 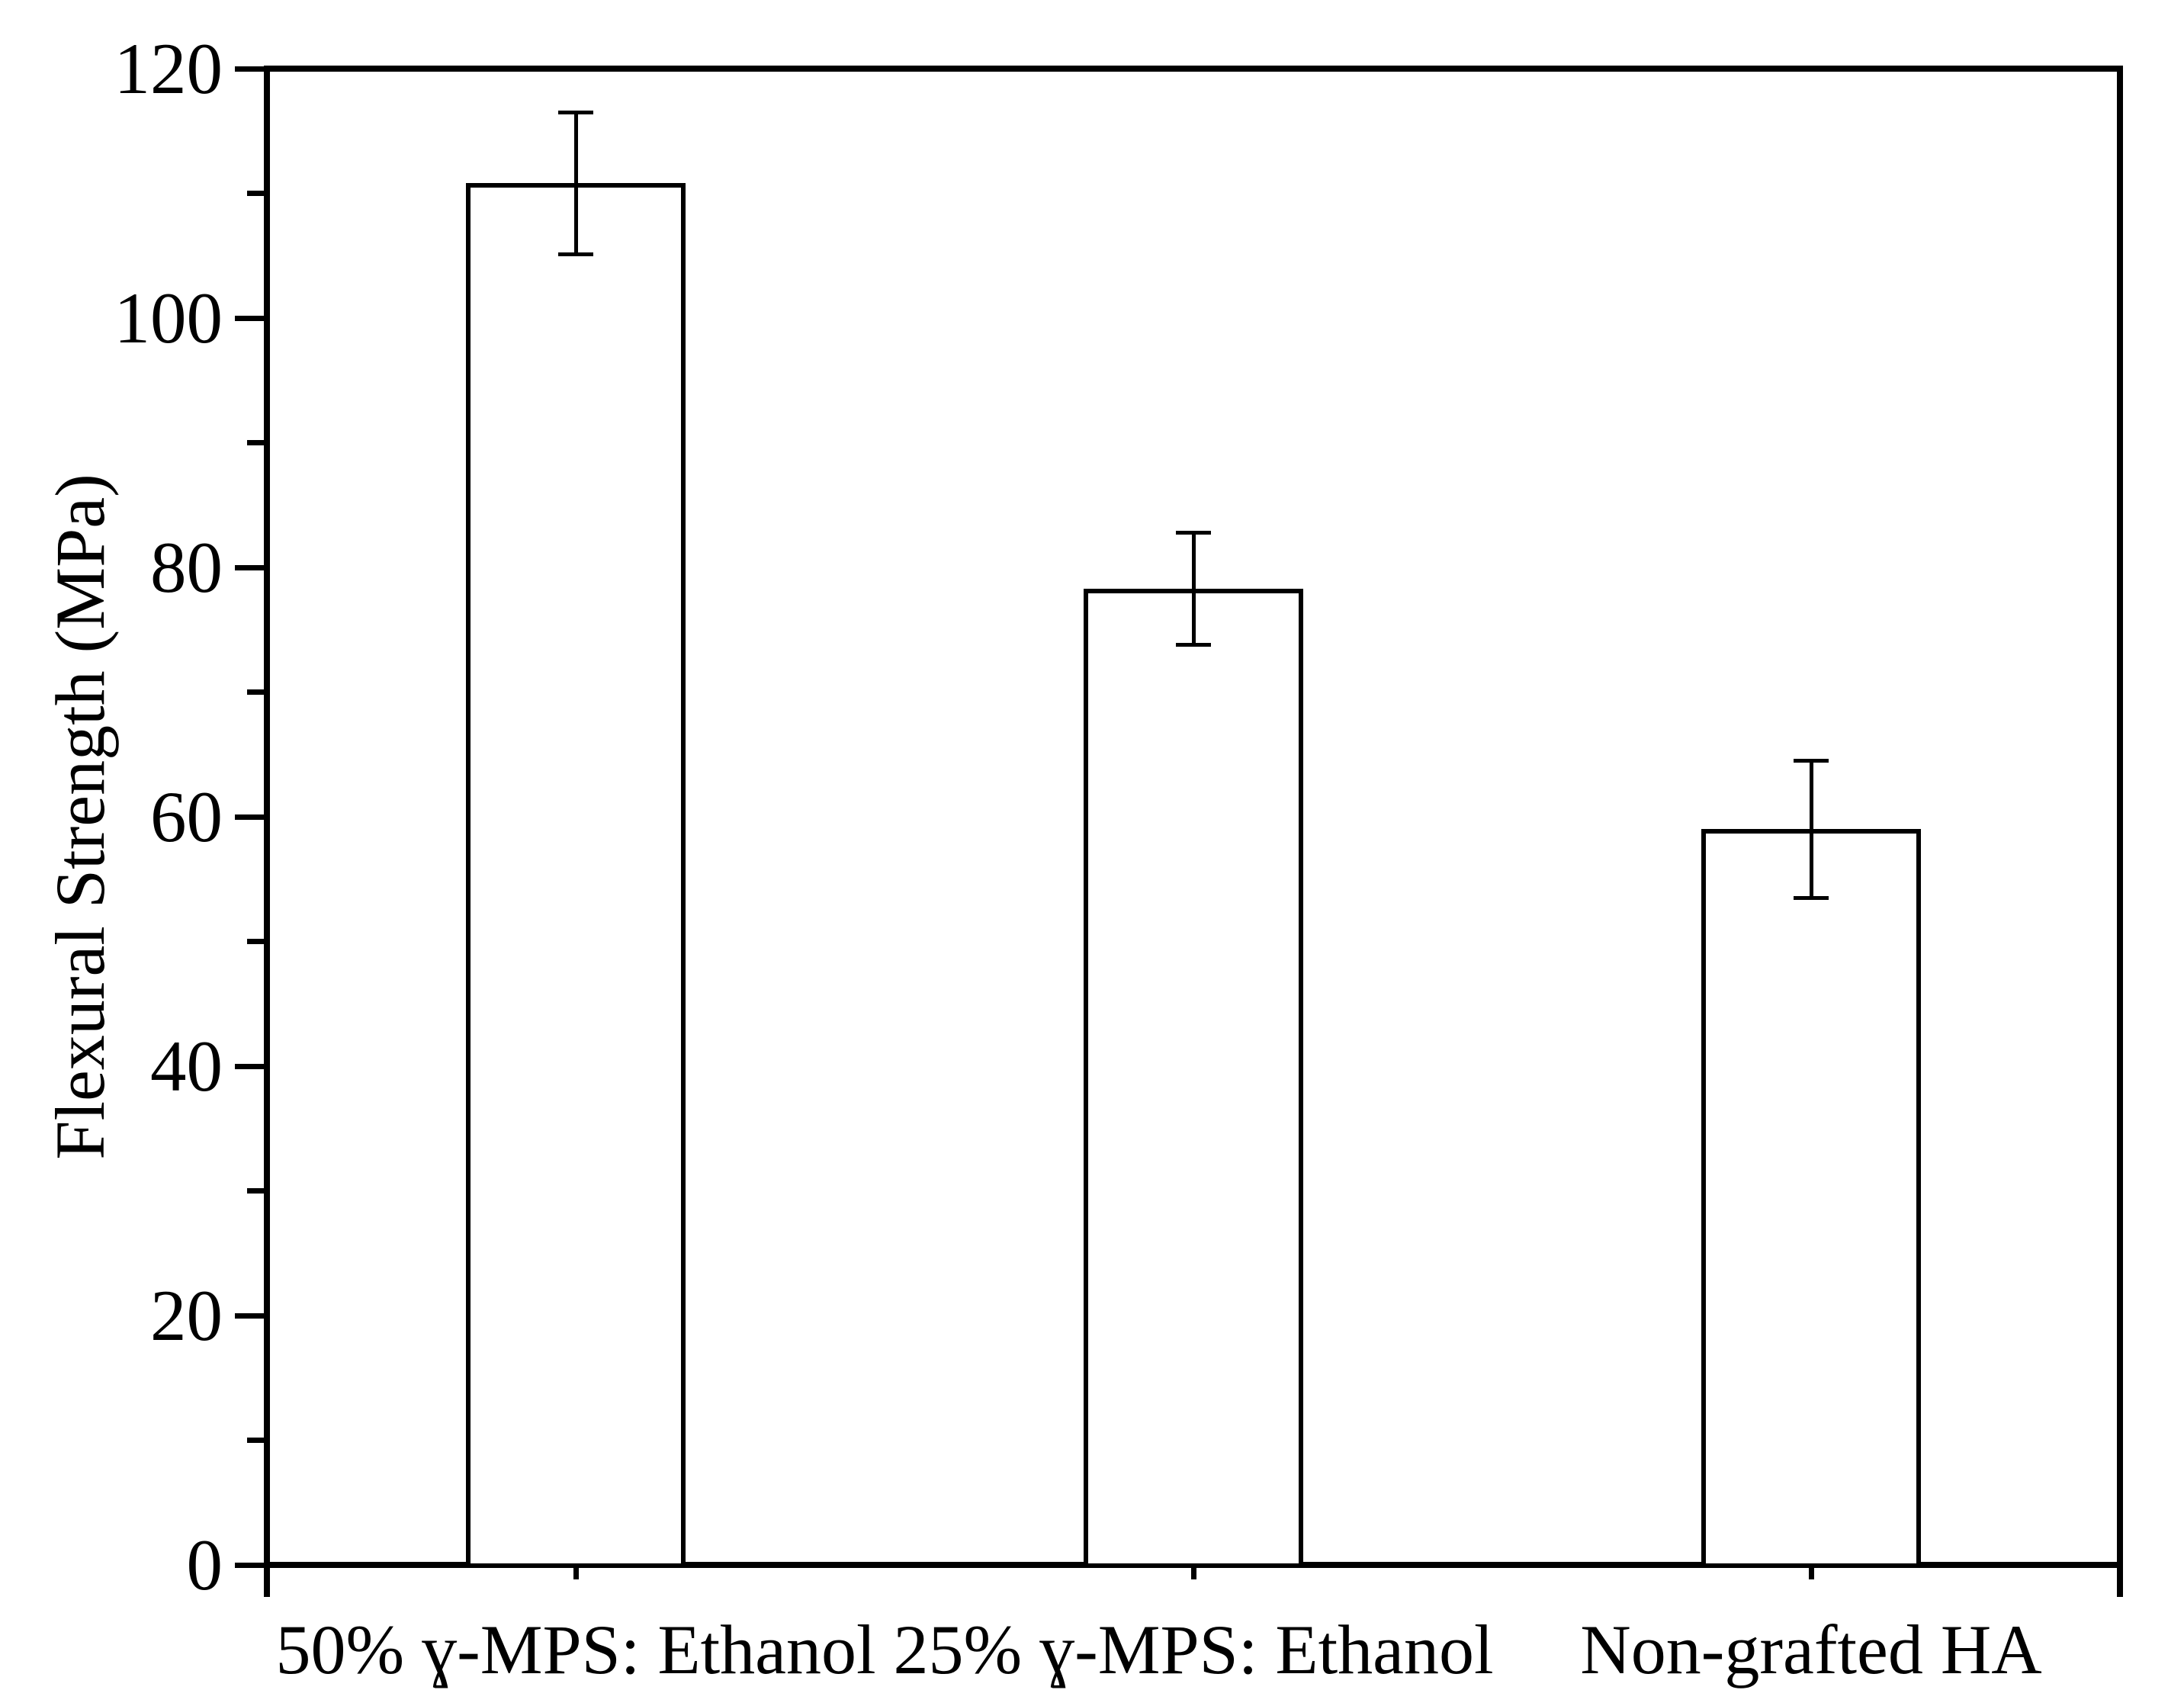 What do you see at coordinates (168, 68) in the screenshot?
I see `y-axis-tick-label: 120` at bounding box center [168, 68].